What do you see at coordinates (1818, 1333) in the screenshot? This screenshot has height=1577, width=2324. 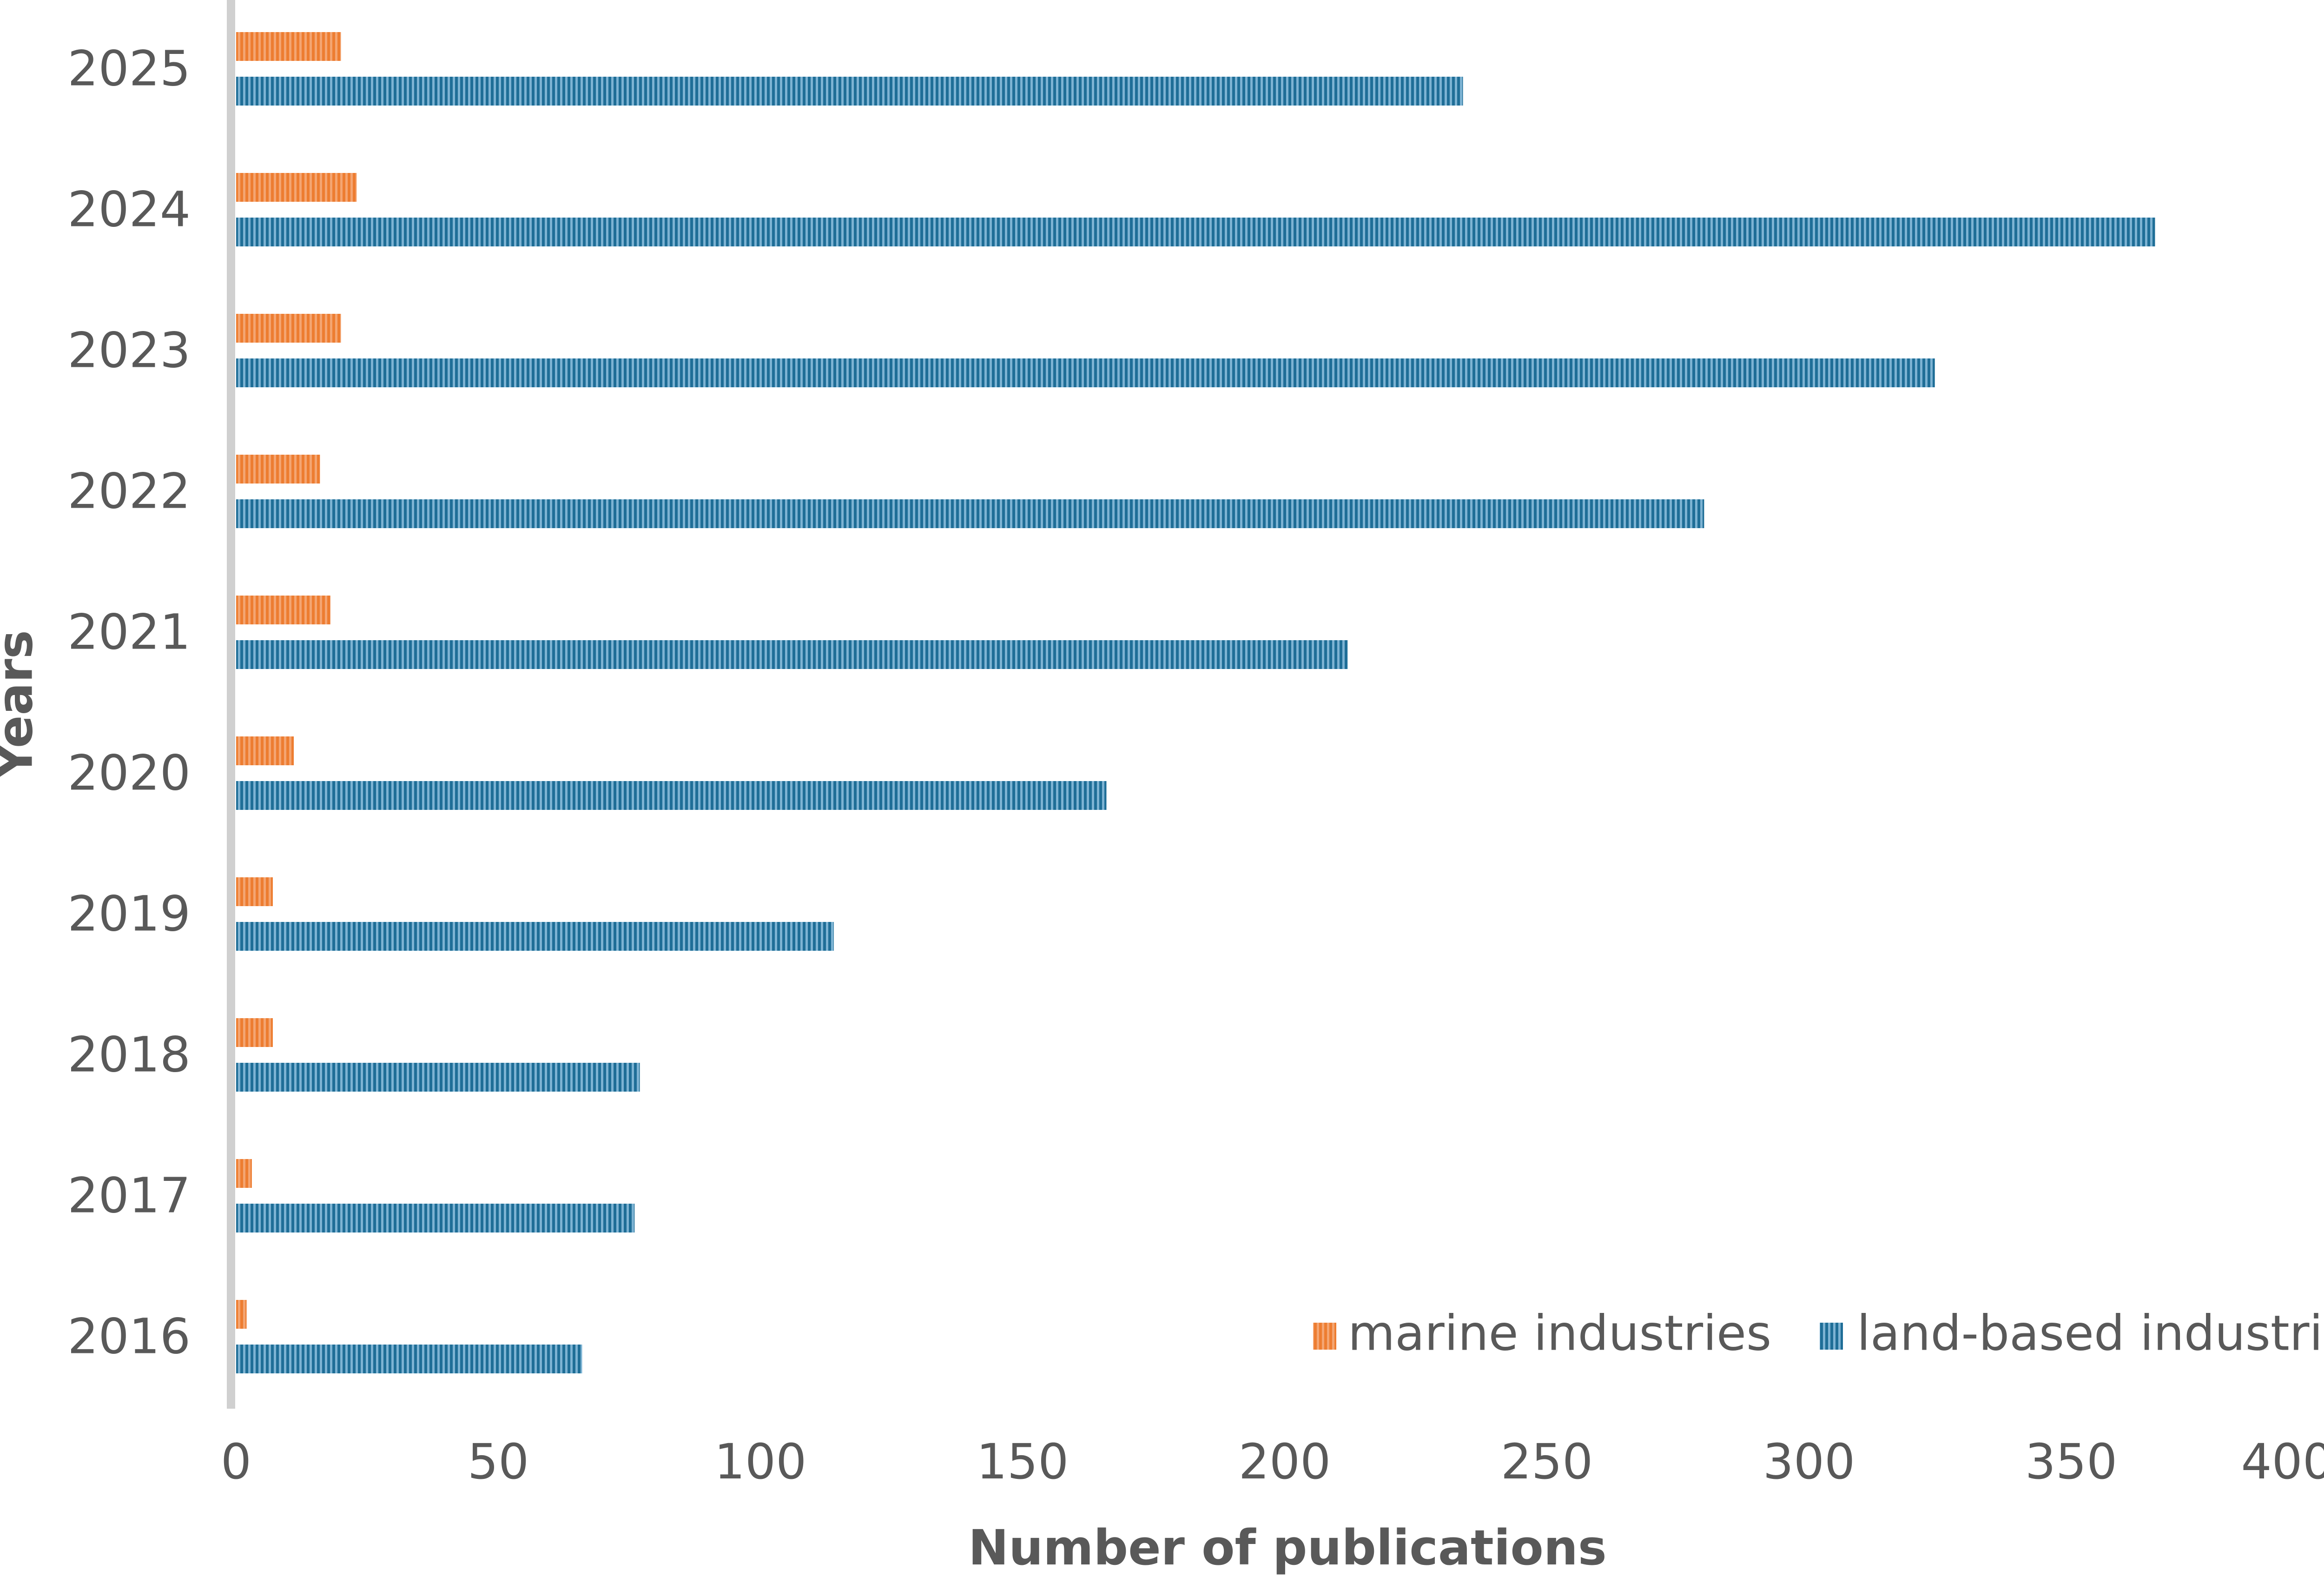 I see `legend: marine industries land-based industries` at bounding box center [1818, 1333].